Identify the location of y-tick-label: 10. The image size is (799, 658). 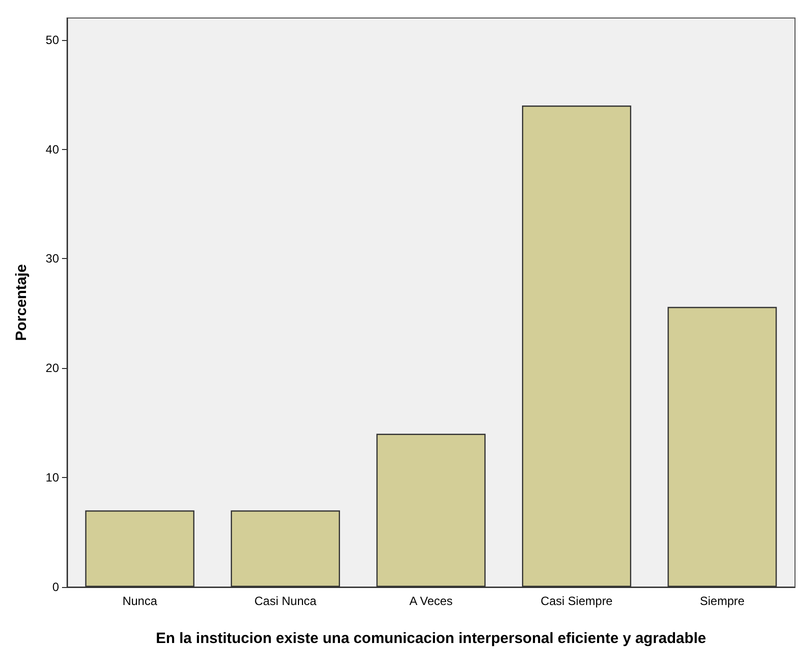
(53, 477).